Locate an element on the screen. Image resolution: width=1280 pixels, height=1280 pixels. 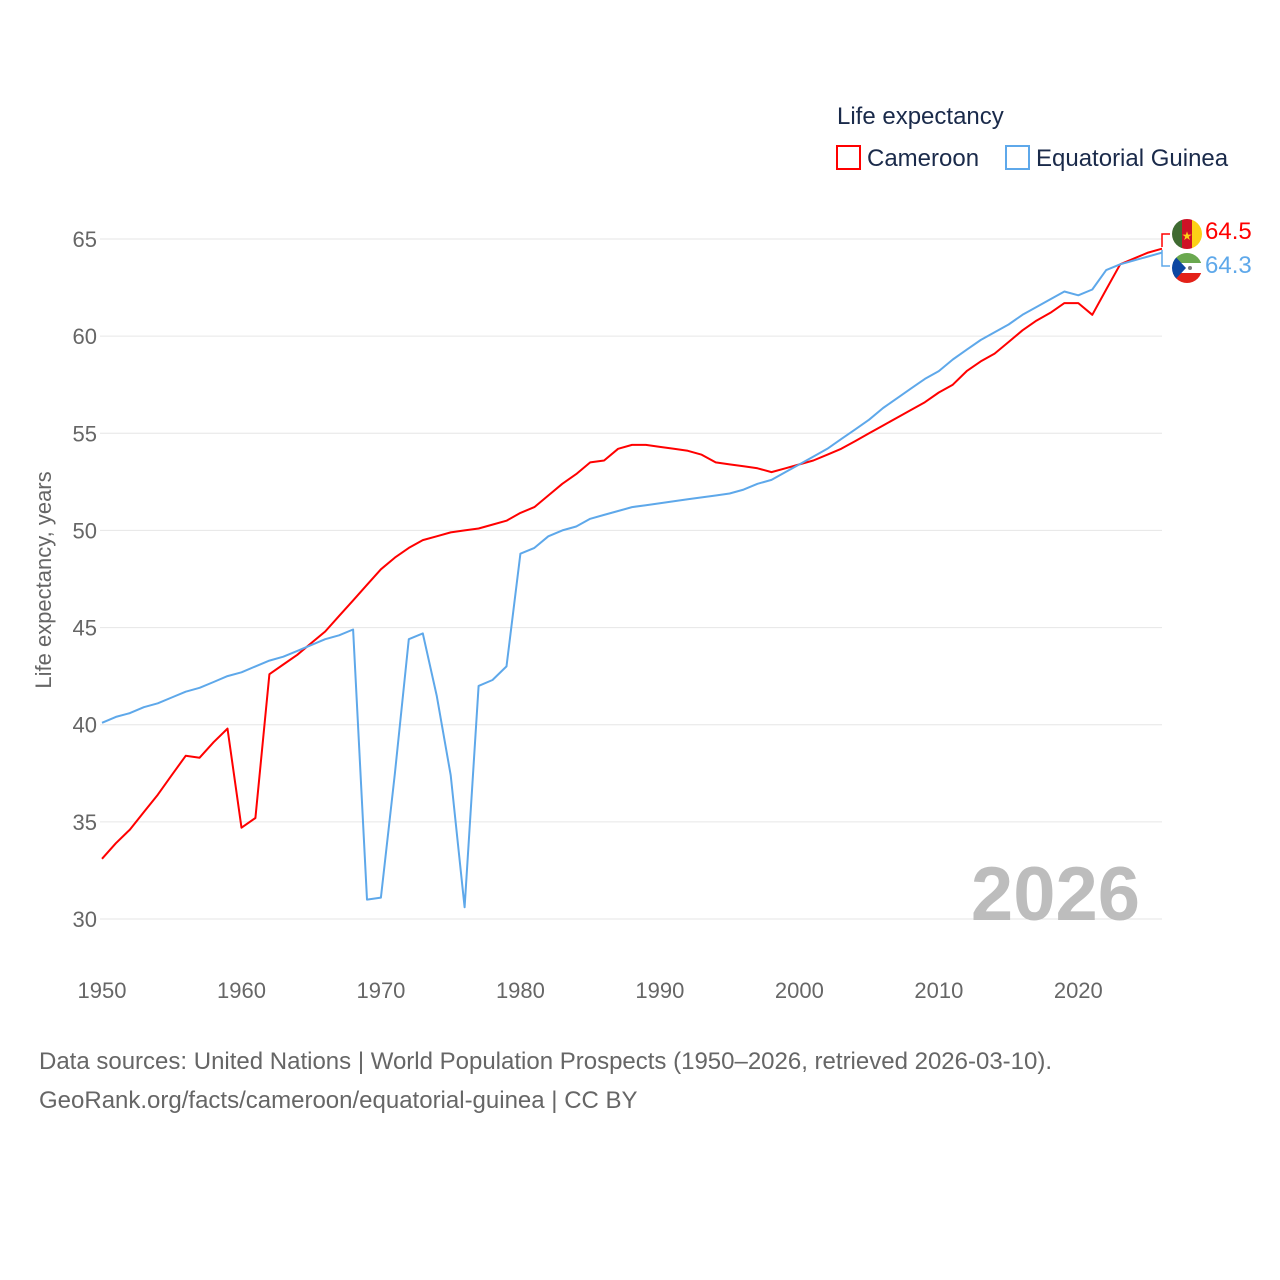
legend-item-equatorial-guinea: Equatorial Guinea is located at coordinates (1117, 158).